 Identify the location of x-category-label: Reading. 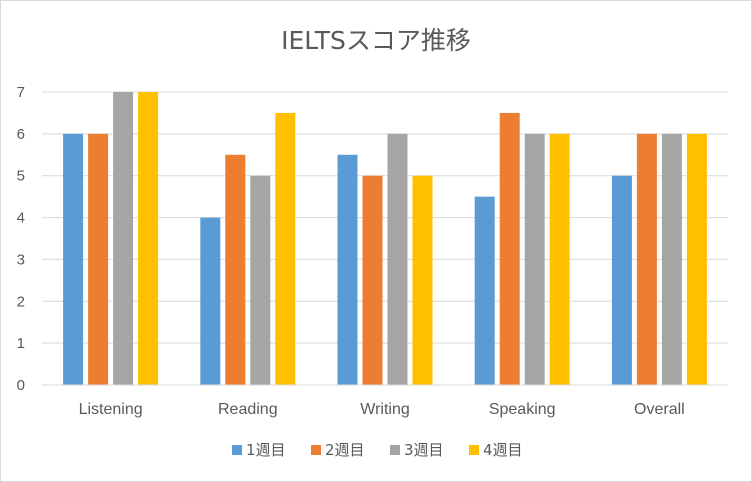
(248, 409).